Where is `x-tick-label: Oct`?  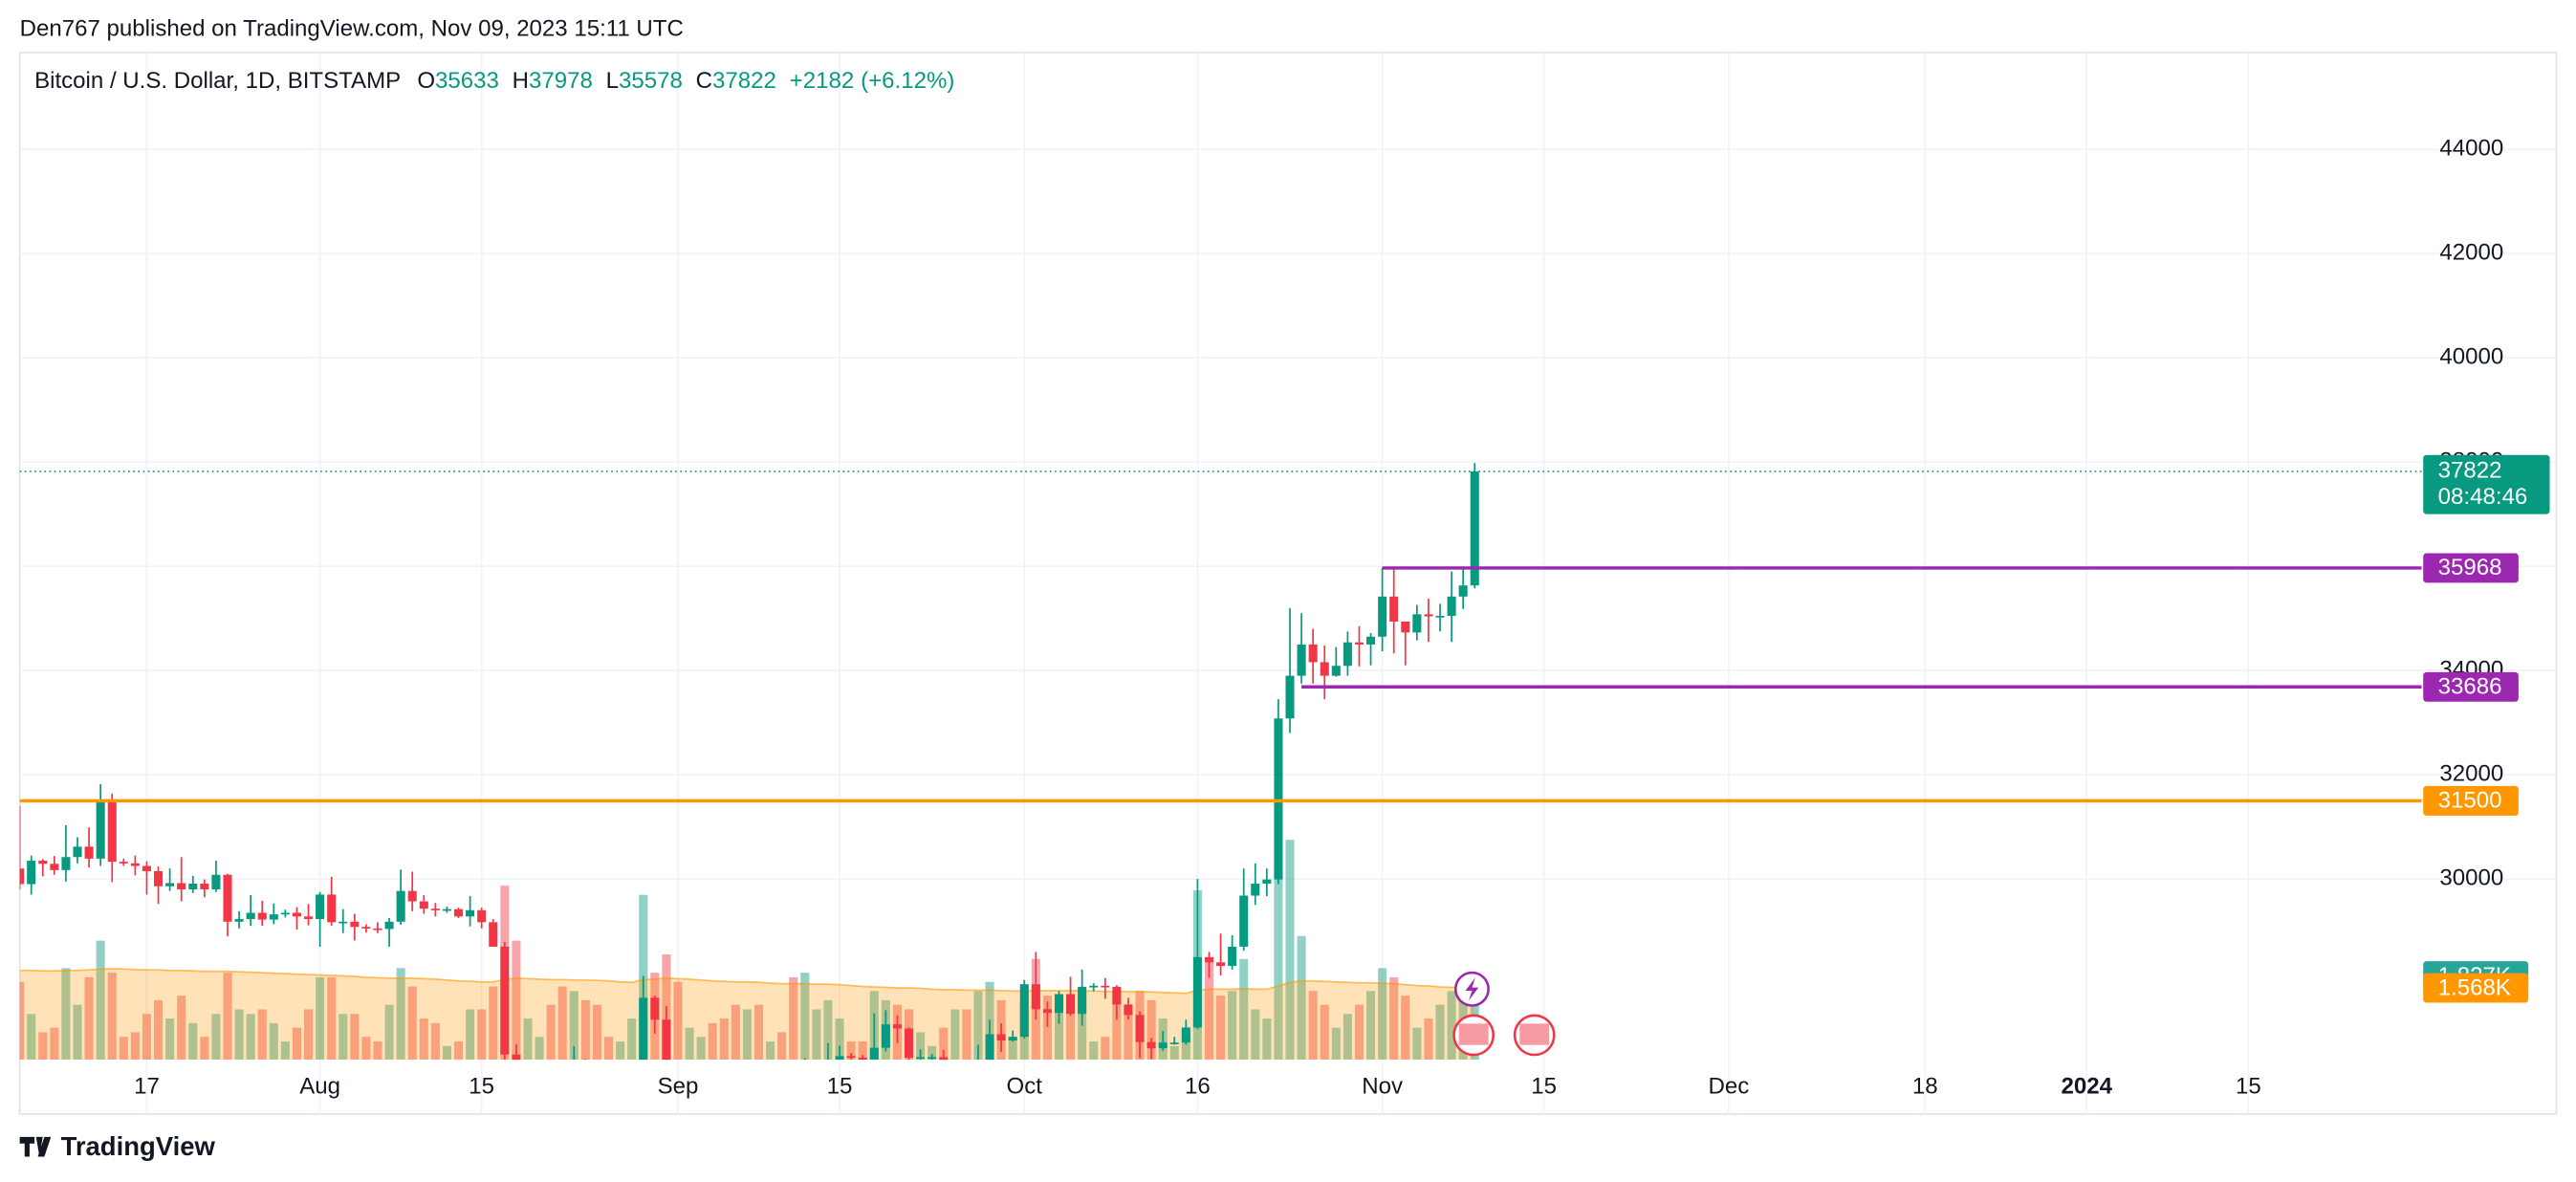 x-tick-label: Oct is located at coordinates (1025, 1087).